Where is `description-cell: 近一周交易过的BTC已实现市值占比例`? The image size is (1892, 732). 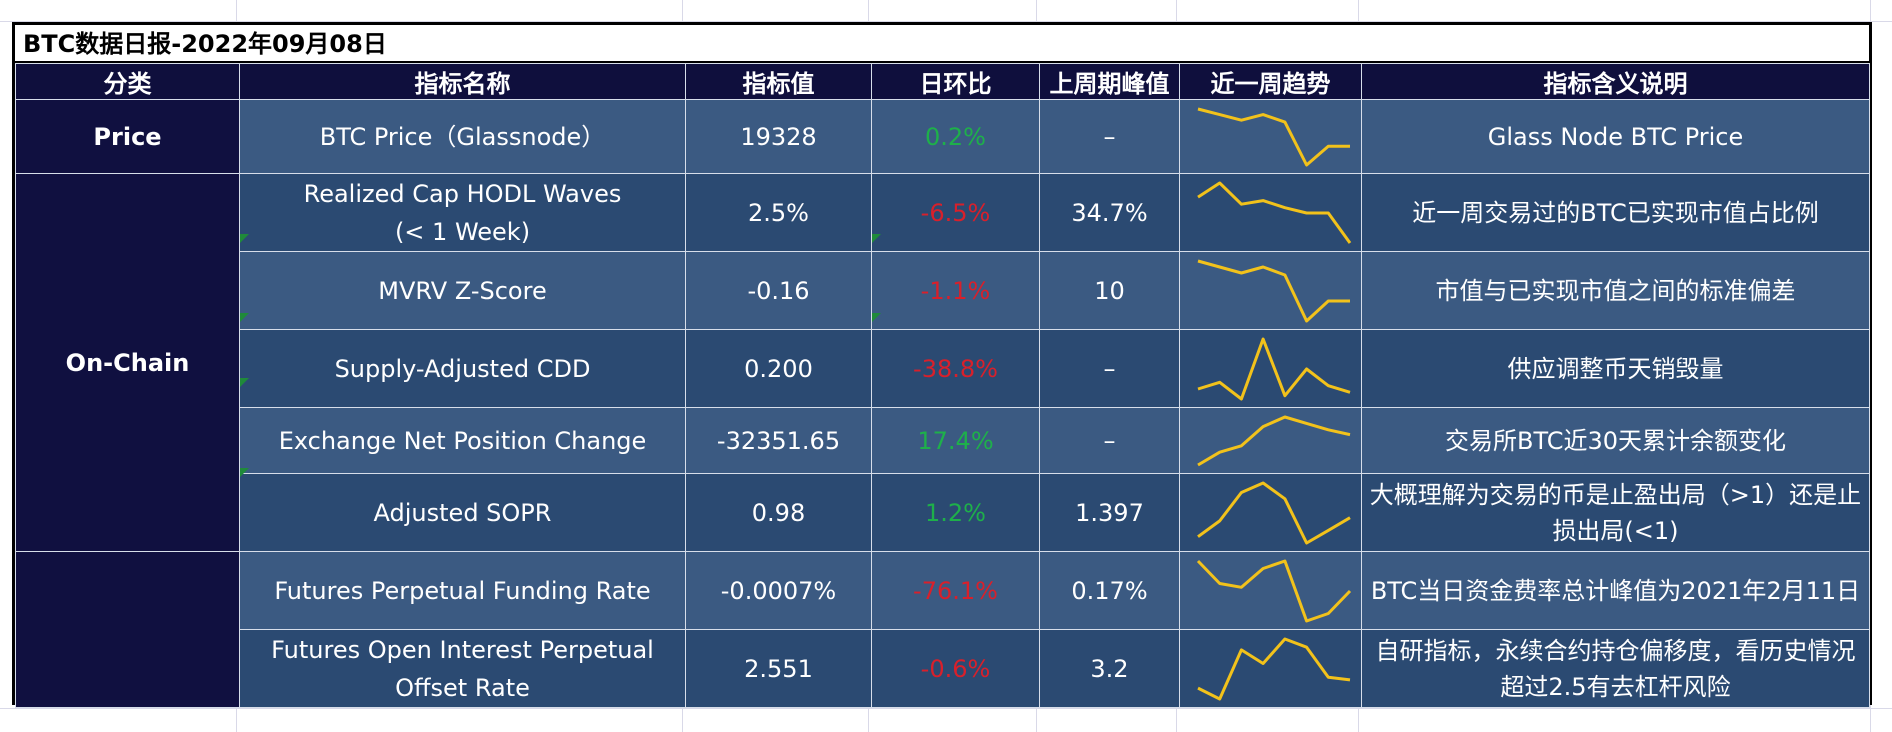
description-cell: 近一周交易过的BTC已实现市值占比例 is located at coordinates (1615, 212).